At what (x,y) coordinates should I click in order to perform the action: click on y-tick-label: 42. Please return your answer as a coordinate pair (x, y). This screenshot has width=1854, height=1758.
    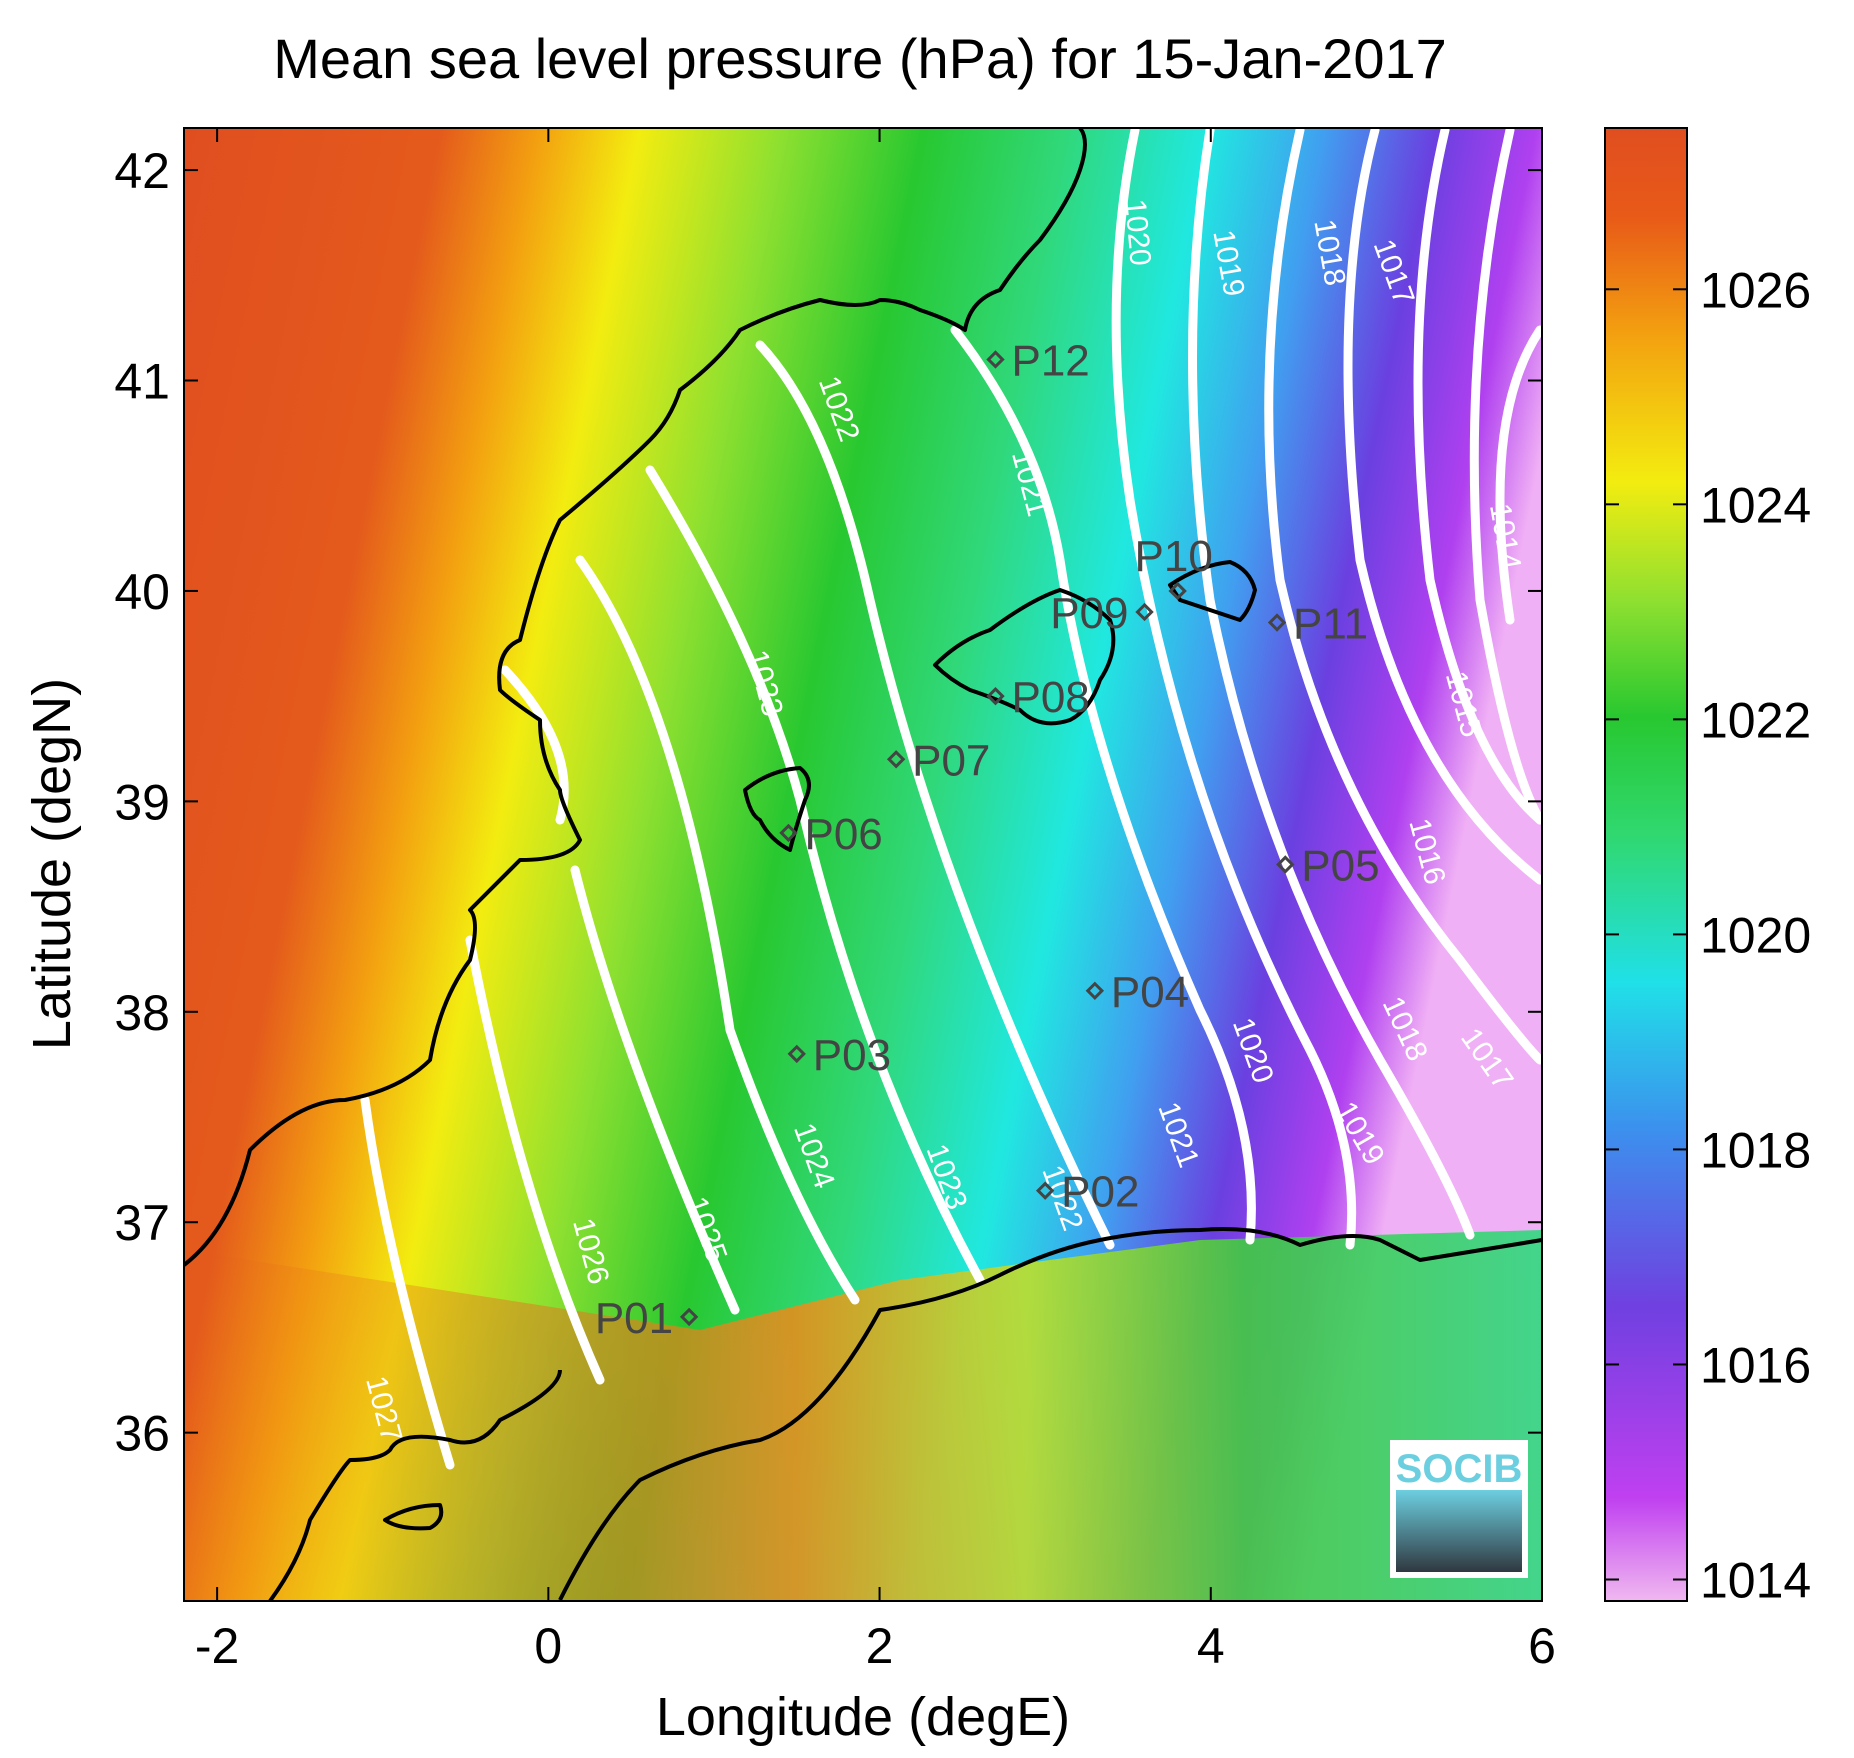
    Looking at the image, I should click on (142, 171).